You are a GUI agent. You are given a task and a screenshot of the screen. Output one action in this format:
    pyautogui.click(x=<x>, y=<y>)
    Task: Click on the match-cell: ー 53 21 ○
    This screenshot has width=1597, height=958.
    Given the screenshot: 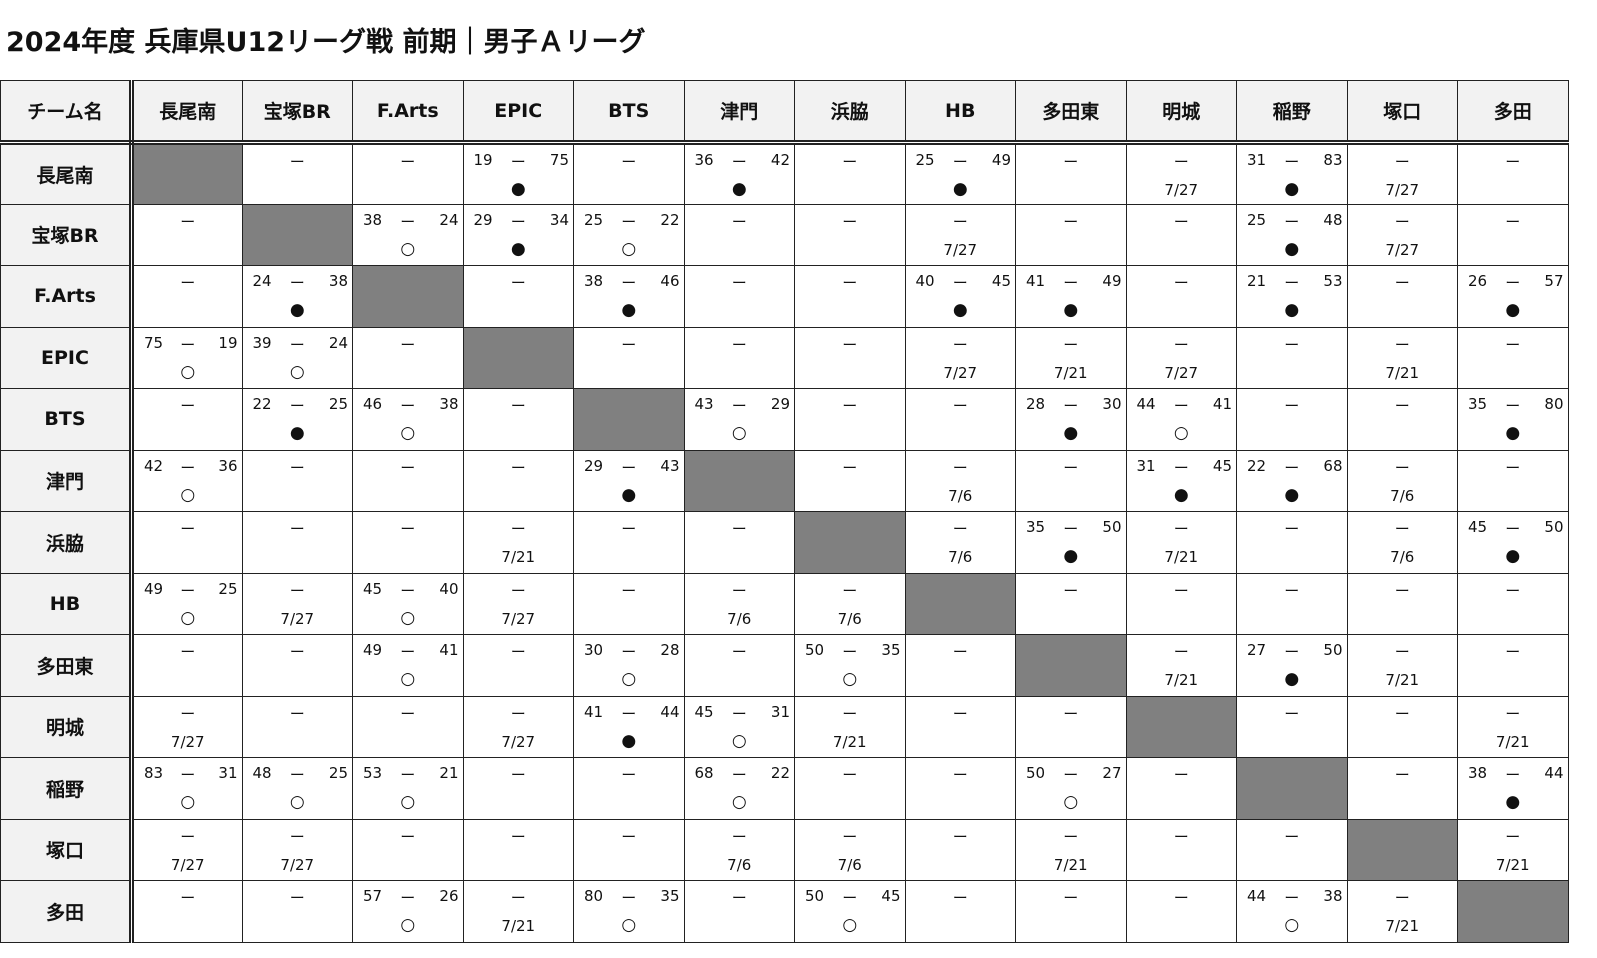 What is the action you would take?
    pyautogui.click(x=408, y=788)
    